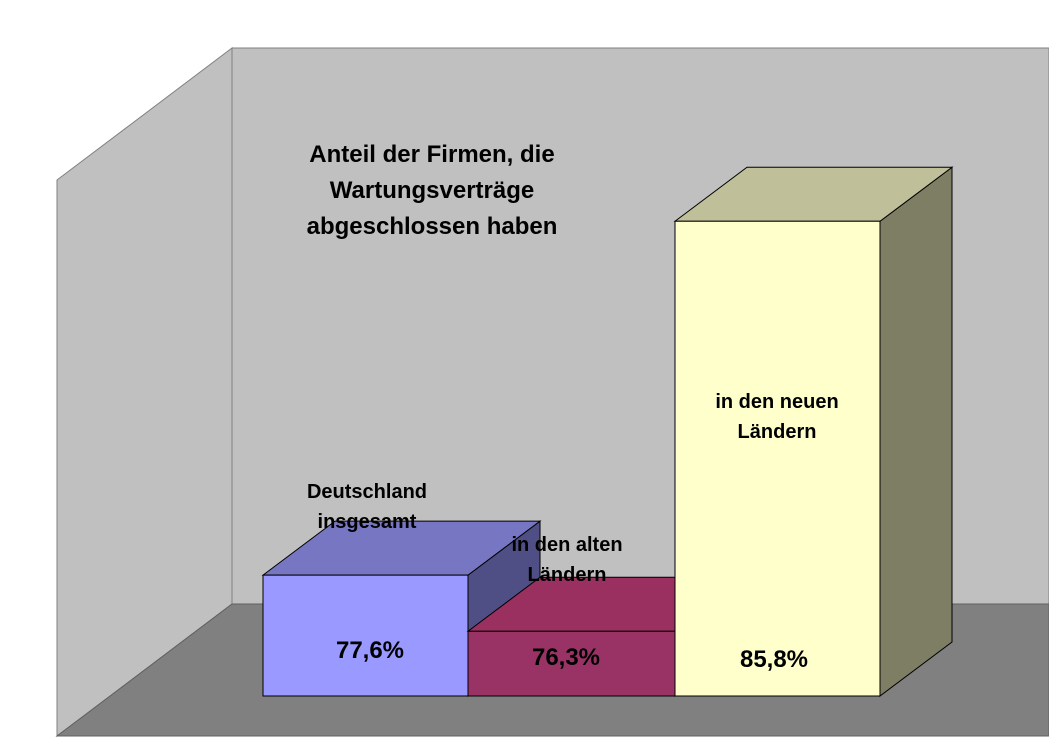 The width and height of the screenshot is (1049, 754). Describe the element at coordinates (367, 492) in the screenshot. I see `category-label-line: Deutschland` at that location.